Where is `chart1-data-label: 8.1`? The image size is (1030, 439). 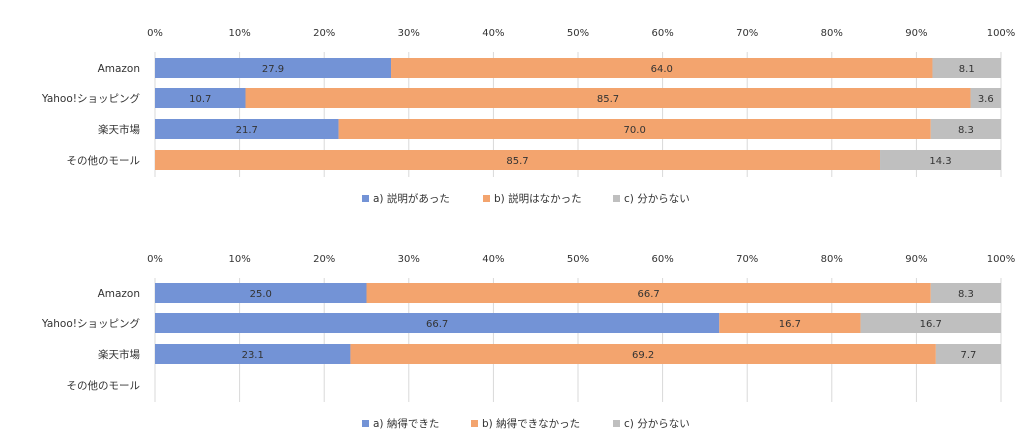
chart1-data-label: 8.1 is located at coordinates (967, 69).